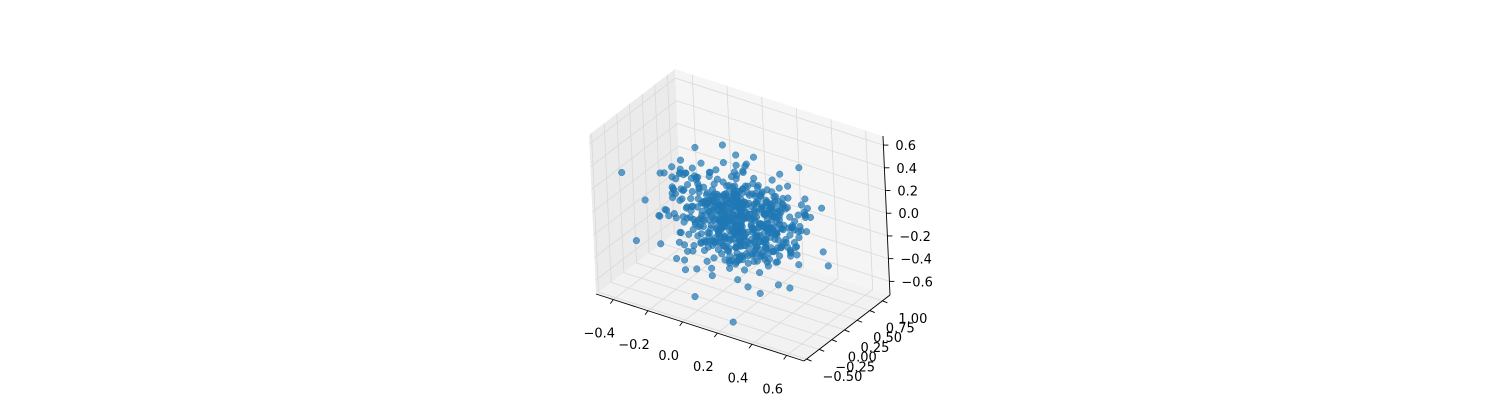 The image size is (1500, 400). Describe the element at coordinates (916, 260) in the screenshot. I see `z-tick-label: −0.4` at that location.